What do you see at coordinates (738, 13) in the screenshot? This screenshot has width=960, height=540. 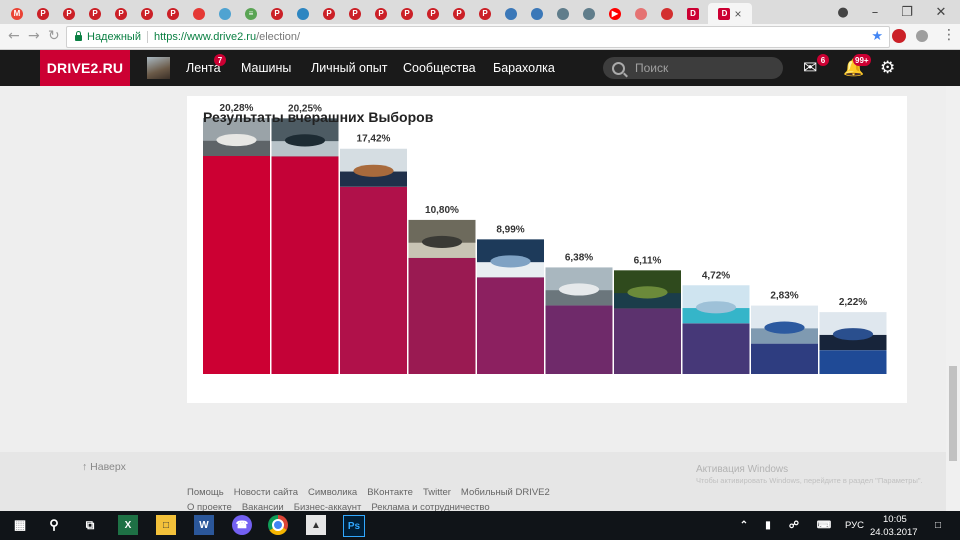 I see `close-tab-icon: ×` at bounding box center [738, 13].